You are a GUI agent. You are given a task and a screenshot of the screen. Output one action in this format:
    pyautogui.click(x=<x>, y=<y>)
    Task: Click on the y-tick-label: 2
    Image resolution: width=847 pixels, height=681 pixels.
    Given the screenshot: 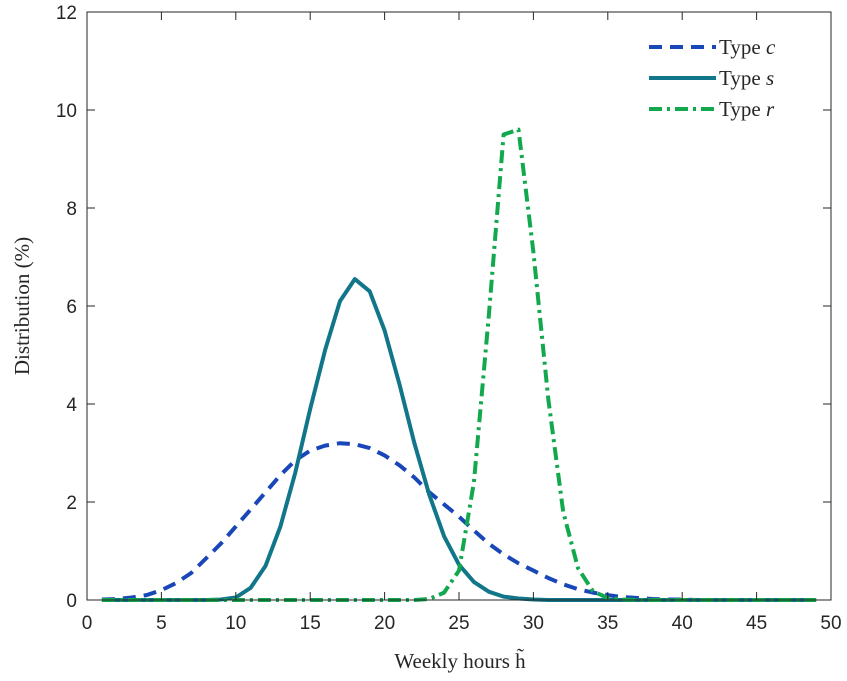 What is the action you would take?
    pyautogui.click(x=71, y=503)
    